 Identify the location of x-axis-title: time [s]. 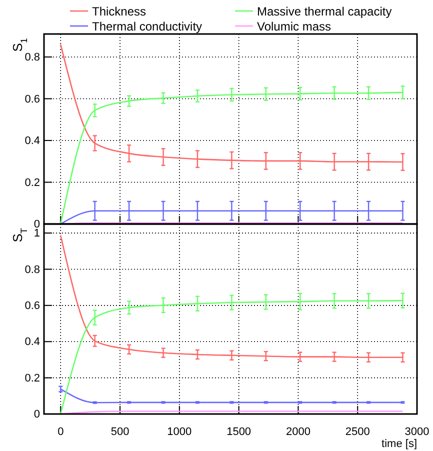
(399, 444).